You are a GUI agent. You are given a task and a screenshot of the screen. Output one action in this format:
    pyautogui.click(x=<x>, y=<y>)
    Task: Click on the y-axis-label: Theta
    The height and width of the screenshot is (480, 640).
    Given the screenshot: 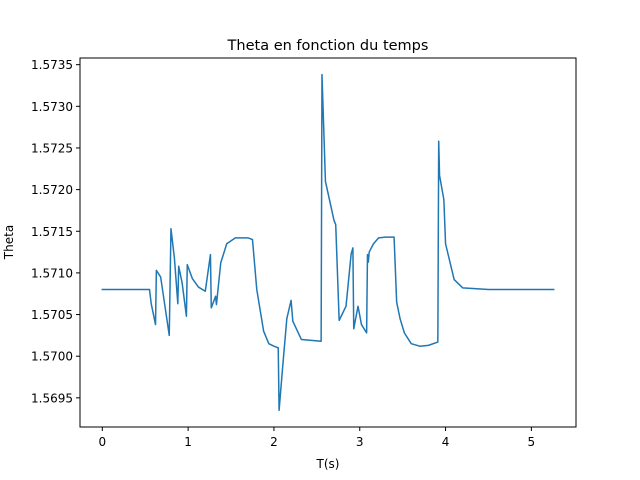 What is the action you would take?
    pyautogui.click(x=9, y=242)
    